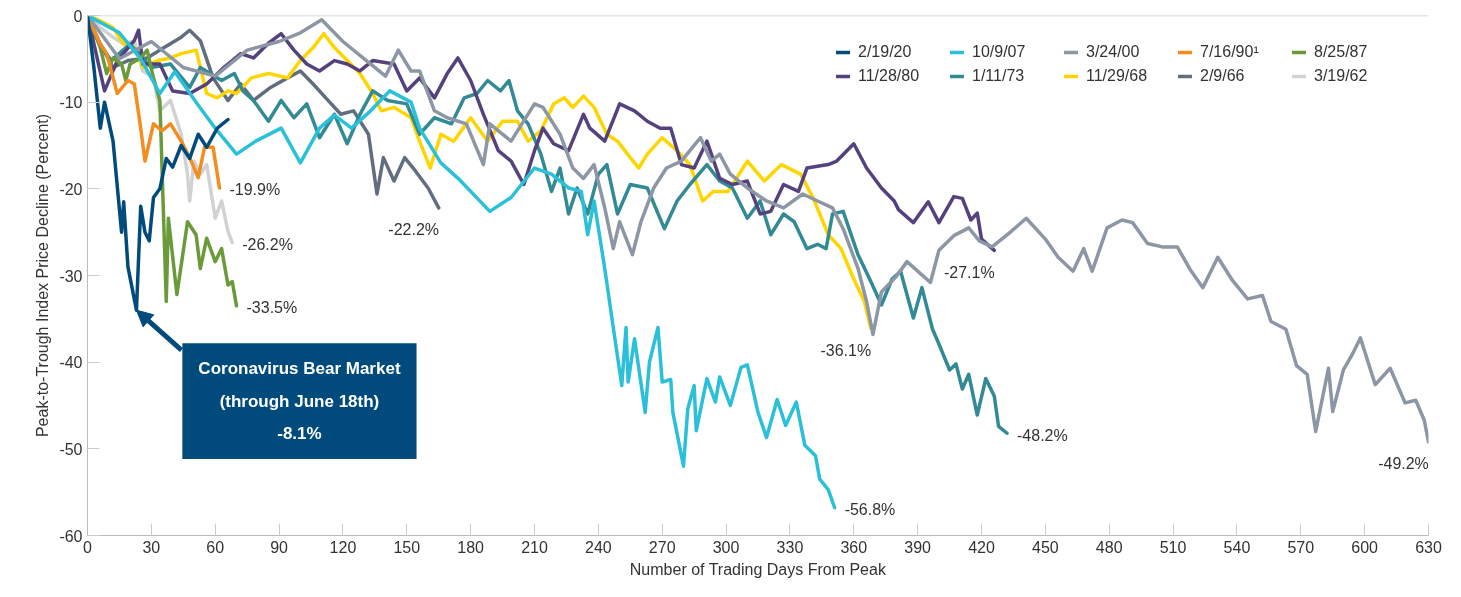  What do you see at coordinates (662, 547) in the screenshot?
I see `x-tick-label: 270` at bounding box center [662, 547].